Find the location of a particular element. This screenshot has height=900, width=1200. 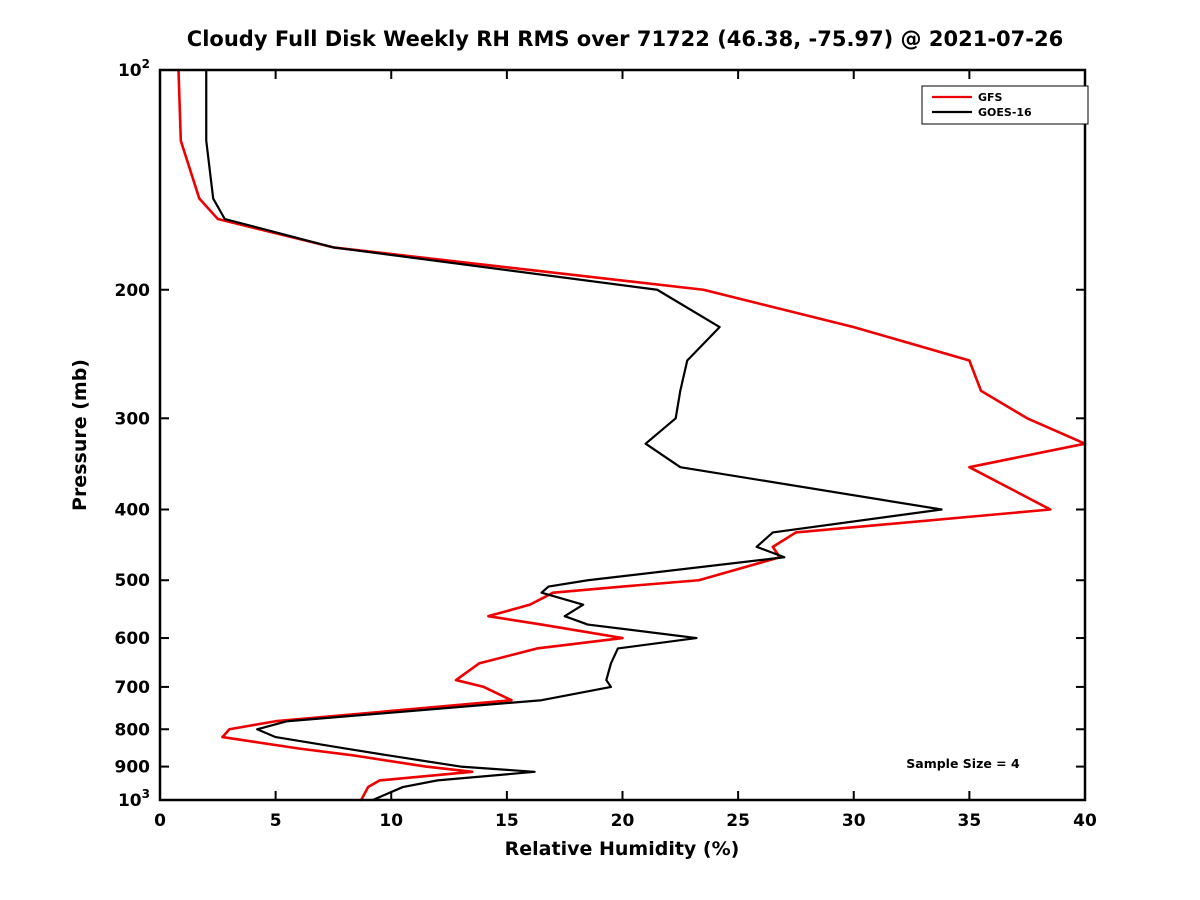

x-tick-label: 15 is located at coordinates (507, 821).